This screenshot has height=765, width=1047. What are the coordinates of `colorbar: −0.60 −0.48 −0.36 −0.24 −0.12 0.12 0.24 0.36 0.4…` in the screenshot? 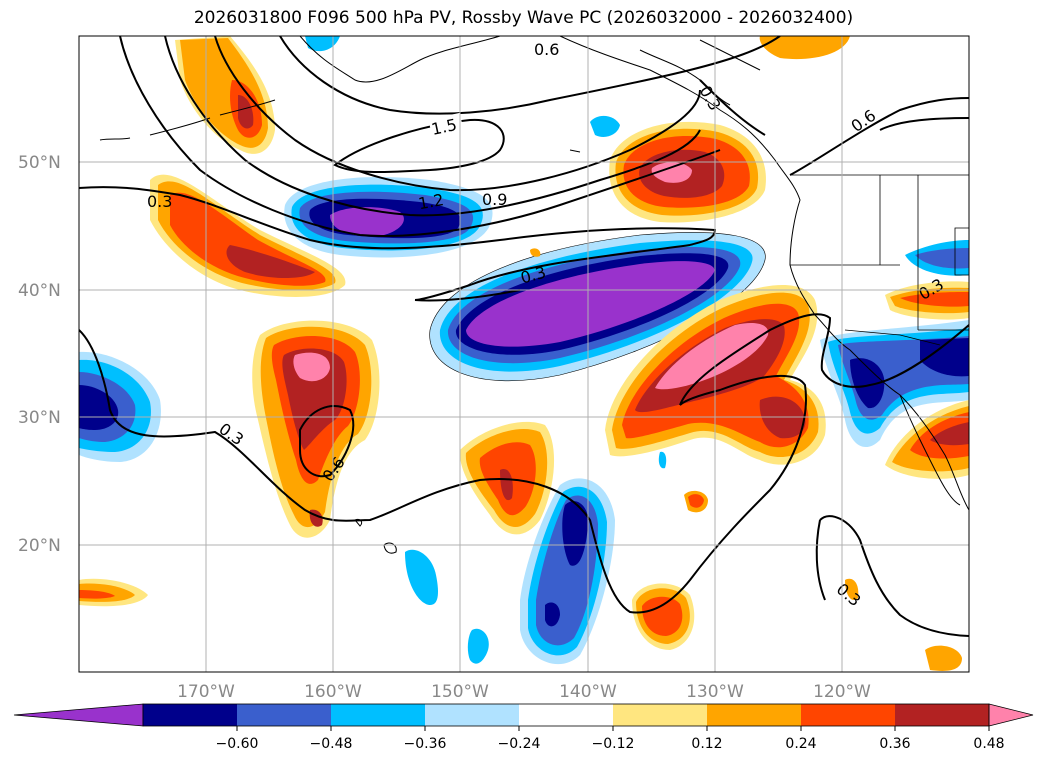 It's located at (523, 727).